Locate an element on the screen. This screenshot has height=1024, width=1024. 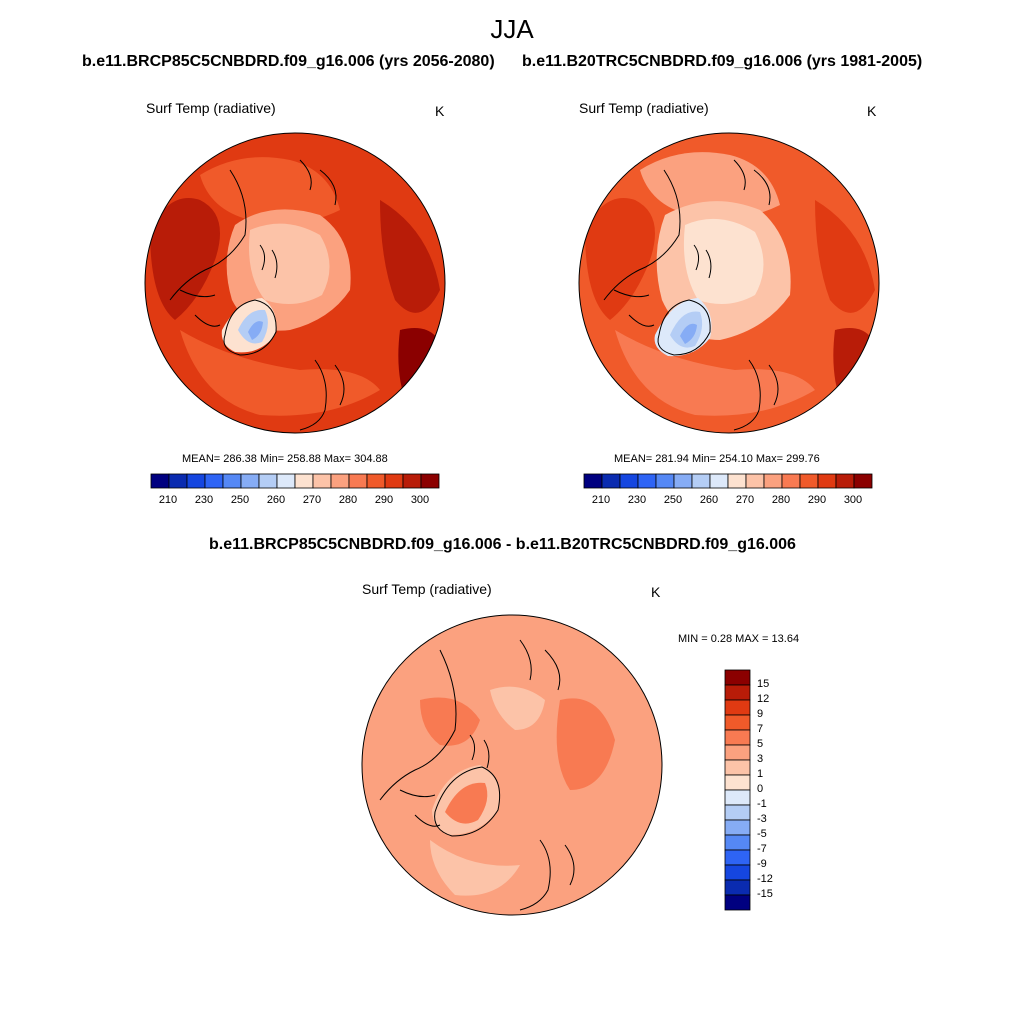
panel-2-colorbar-tick-label: 270 is located at coordinates (745, 500).